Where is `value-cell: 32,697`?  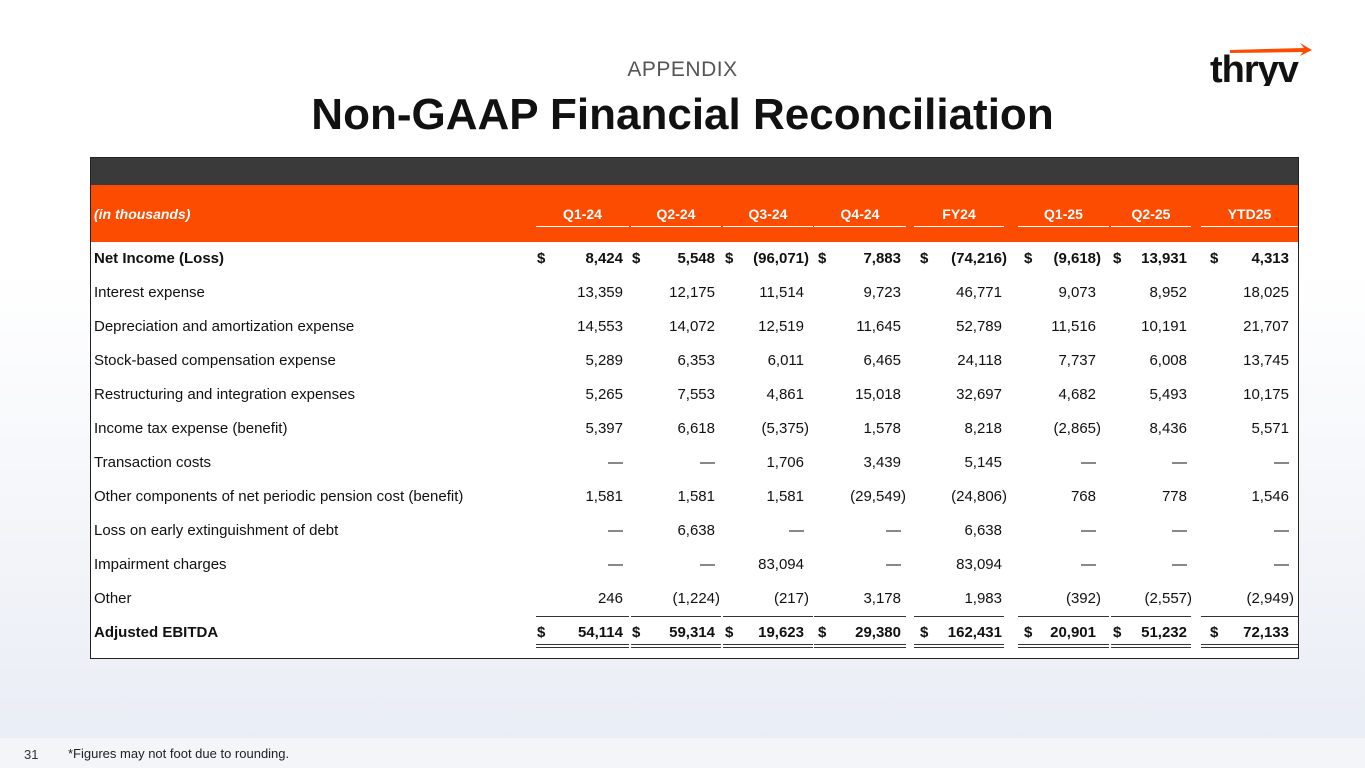 value-cell: 32,697 is located at coordinates (979, 394).